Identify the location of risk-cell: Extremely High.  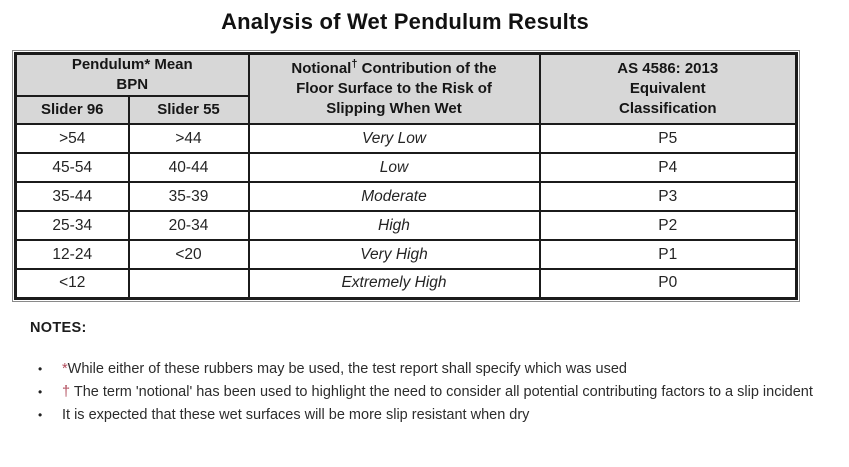
(394, 283).